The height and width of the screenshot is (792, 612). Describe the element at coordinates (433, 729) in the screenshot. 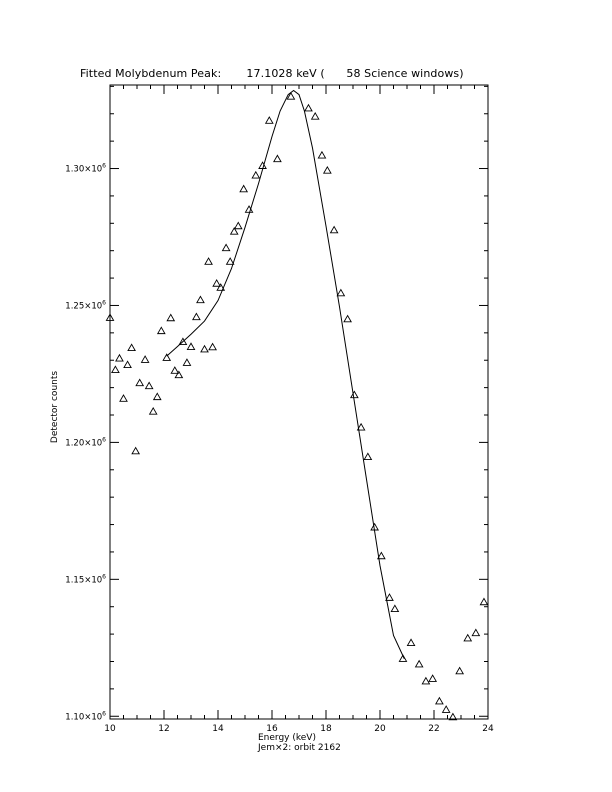

I see `x-tick-label: 22` at that location.